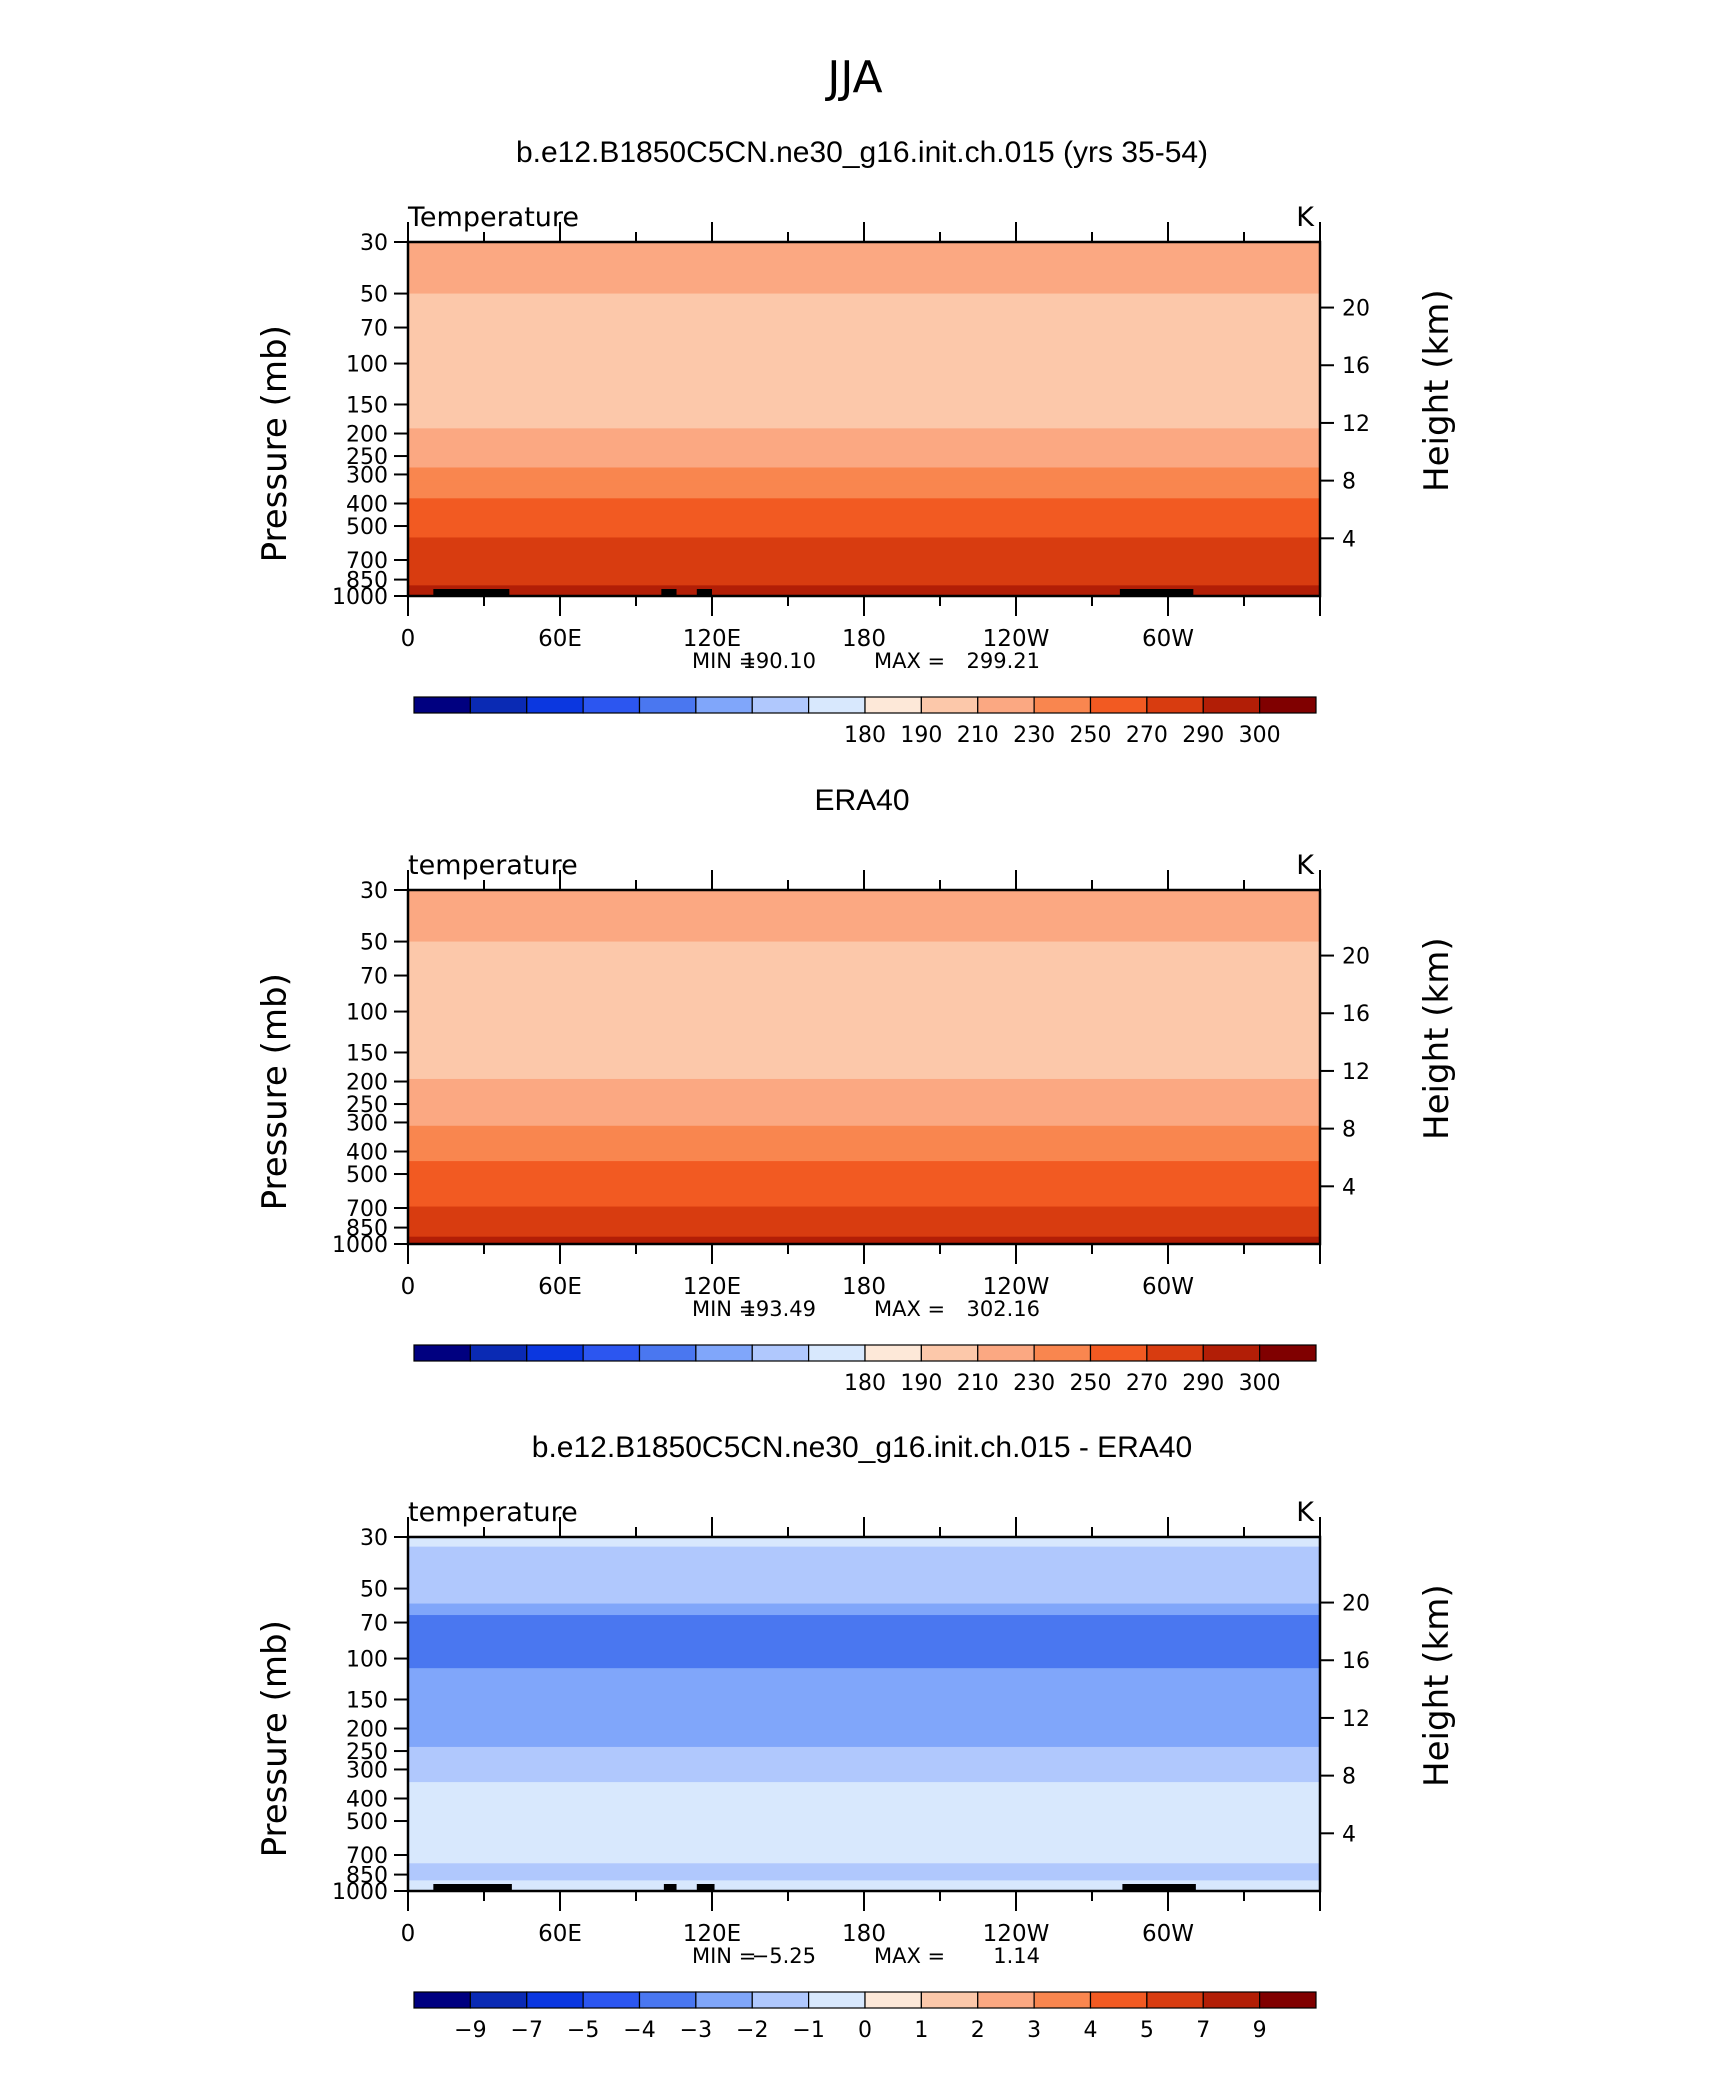 This screenshot has width=1710, height=2074. I want to click on pressure-tick-label: 1000, so click(360, 597).